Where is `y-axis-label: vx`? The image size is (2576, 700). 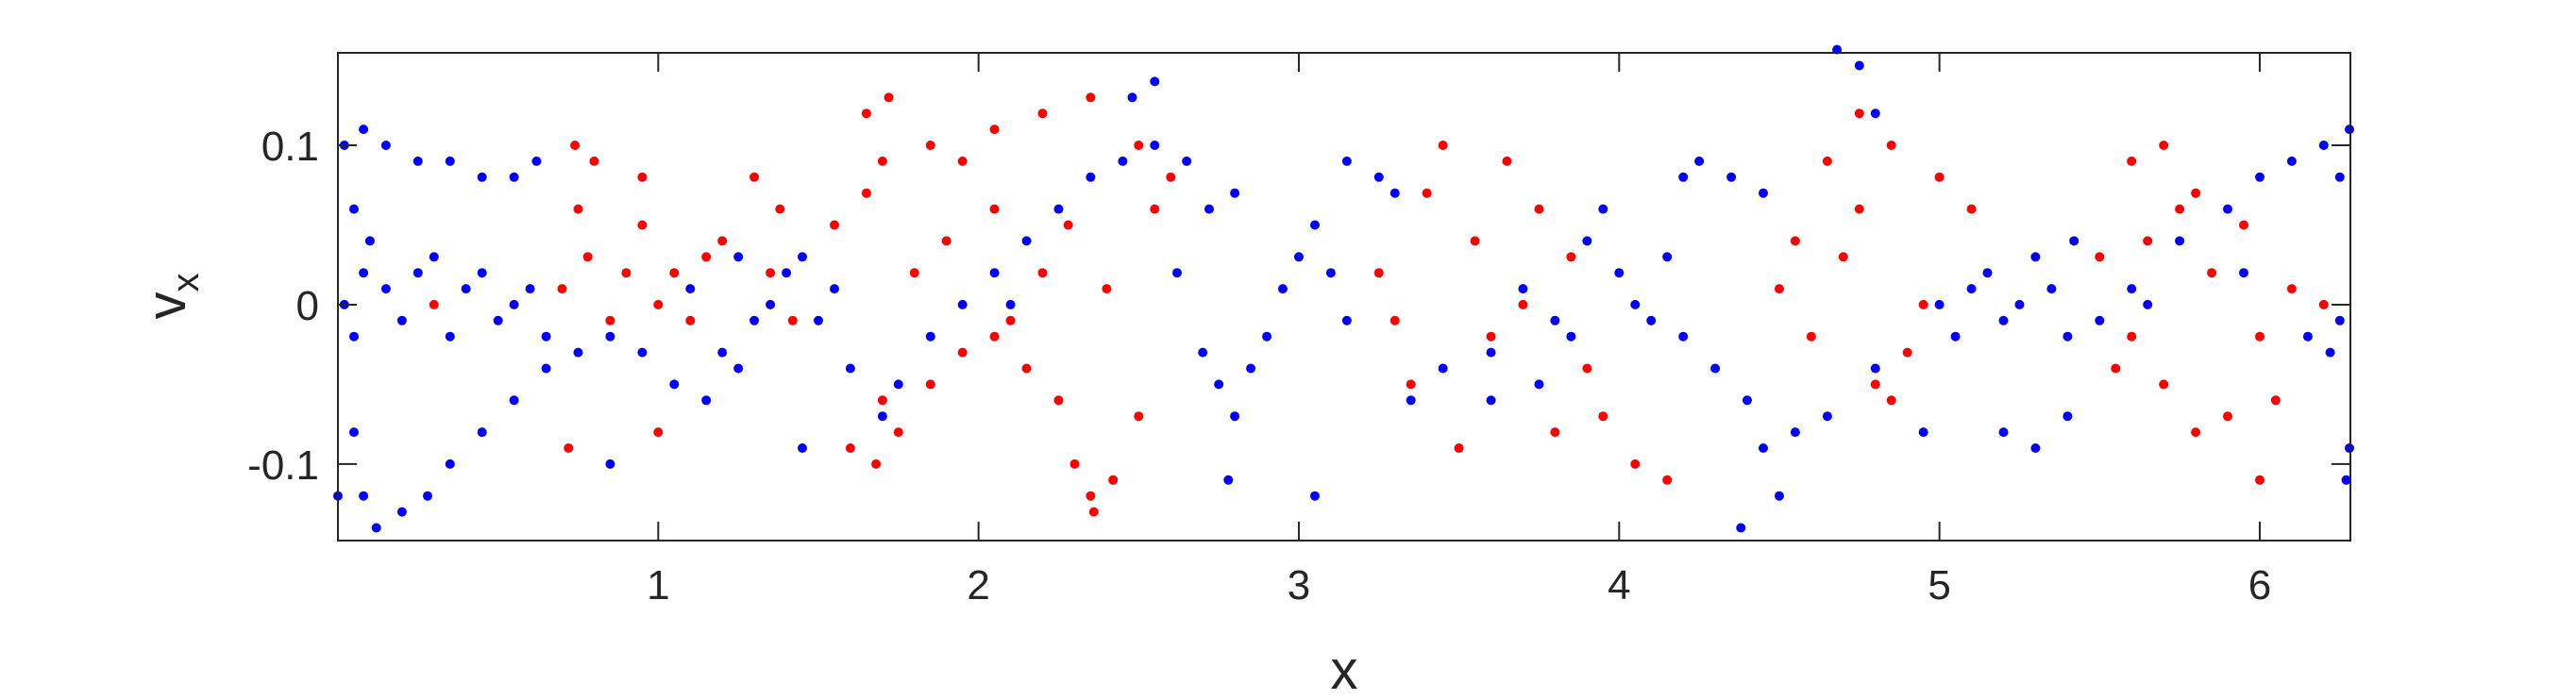 y-axis-label: vx is located at coordinates (172, 297).